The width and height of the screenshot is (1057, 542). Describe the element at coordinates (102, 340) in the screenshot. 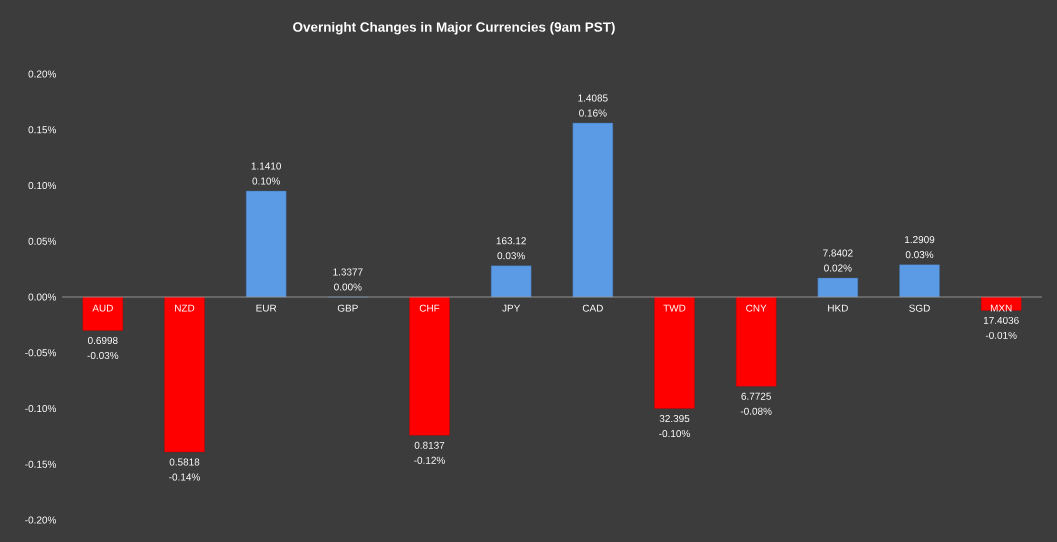

I see `annotation: 0.6998` at that location.